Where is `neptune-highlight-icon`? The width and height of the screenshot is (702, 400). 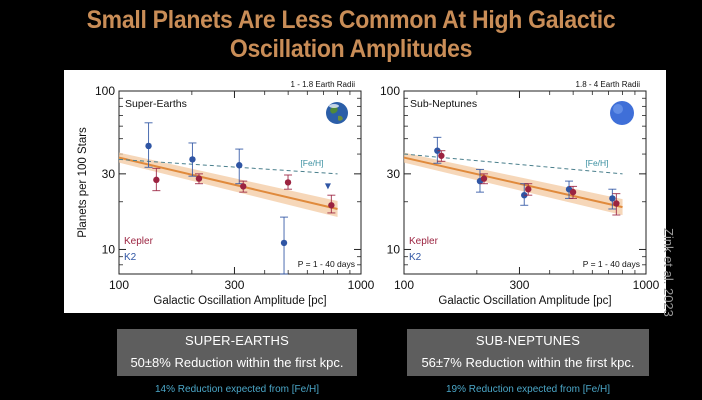
neptune-highlight-icon is located at coordinates (618, 109).